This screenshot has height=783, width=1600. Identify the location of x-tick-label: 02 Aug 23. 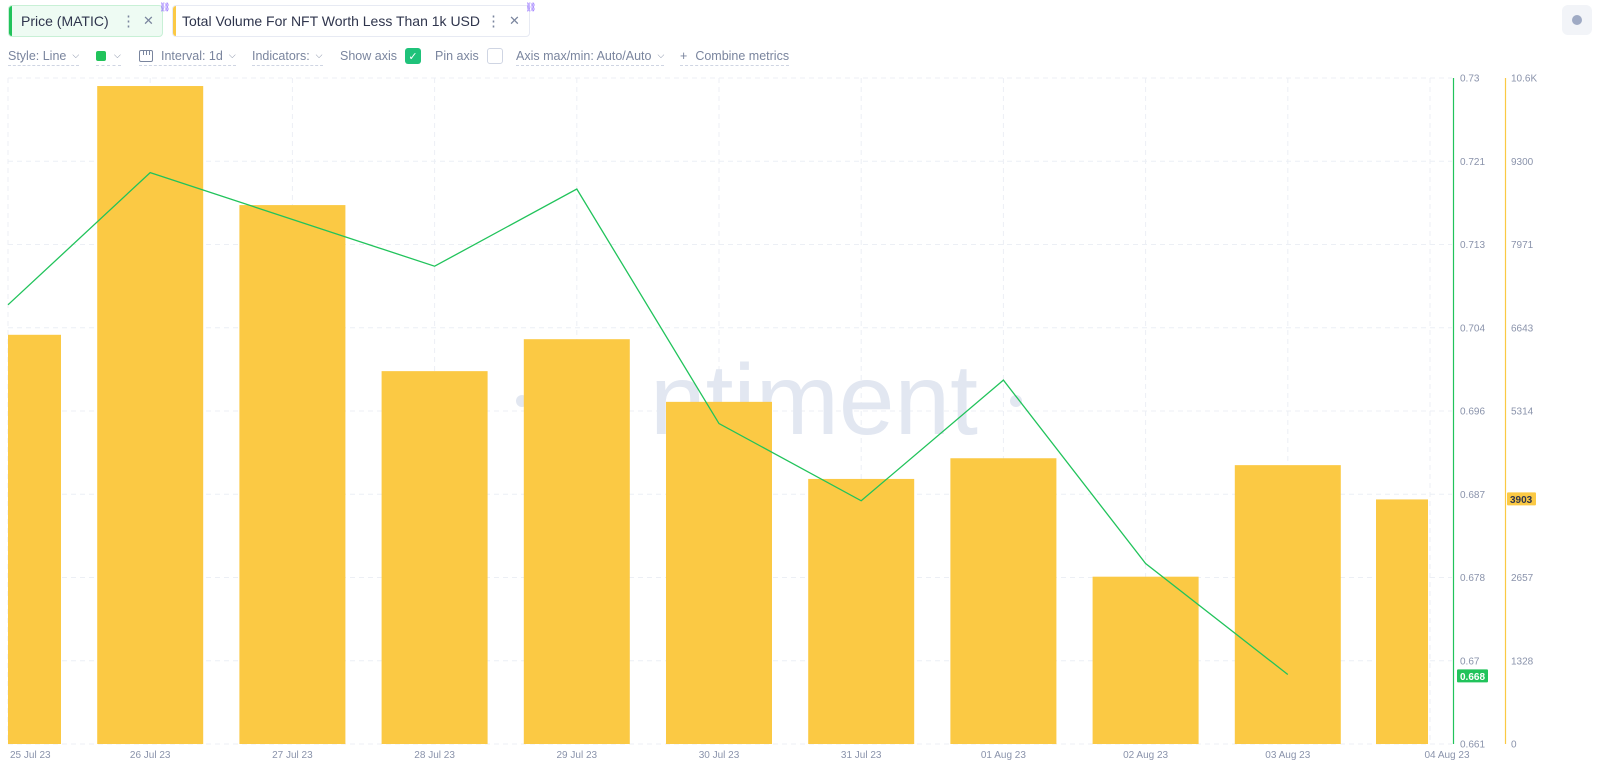
(1145, 755).